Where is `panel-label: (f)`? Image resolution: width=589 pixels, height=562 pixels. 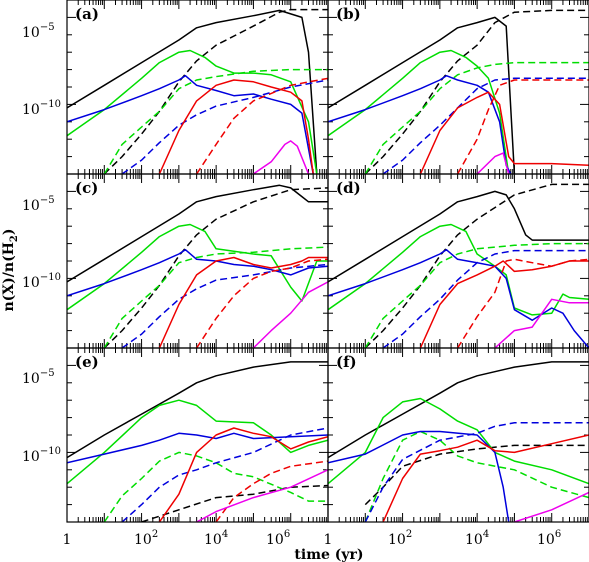
panel-label: (f) is located at coordinates (346, 362).